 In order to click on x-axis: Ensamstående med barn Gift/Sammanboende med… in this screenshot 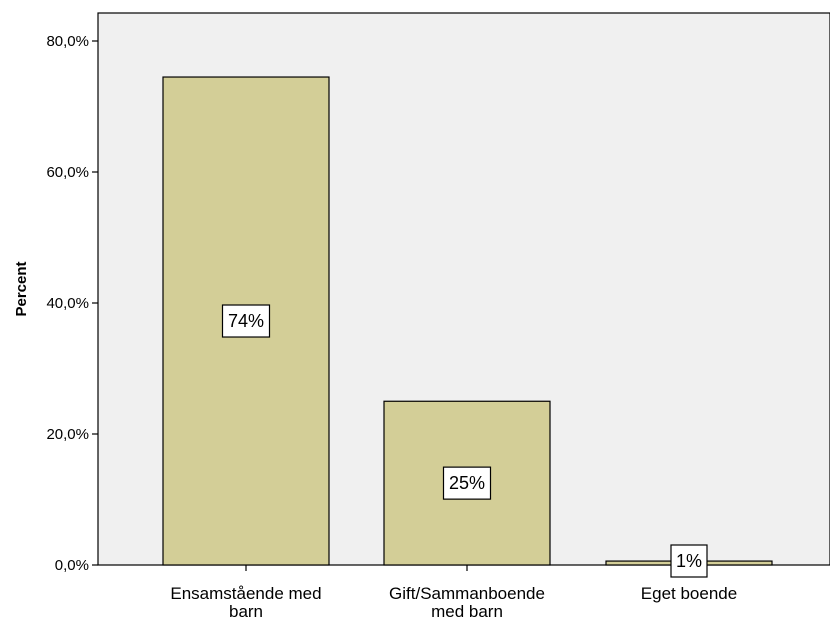, I will do `click(453, 593)`.